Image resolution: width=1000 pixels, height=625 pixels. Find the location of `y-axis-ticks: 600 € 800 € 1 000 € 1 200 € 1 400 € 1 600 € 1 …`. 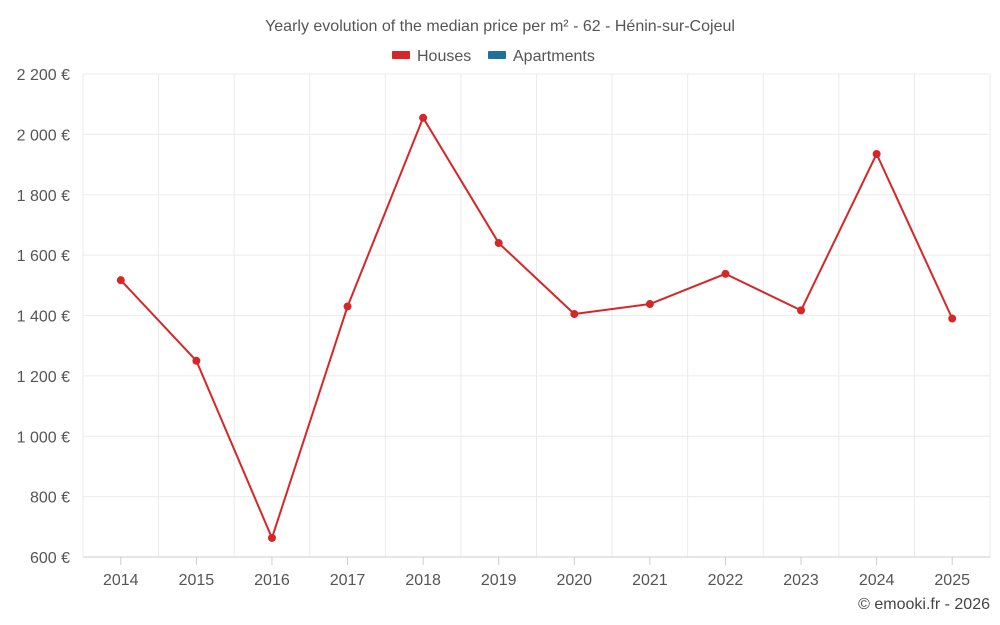

y-axis-ticks: 600 € 800 € 1 000 € 1 200 € 1 400 € 1 600 € 1 … is located at coordinates (43, 317).